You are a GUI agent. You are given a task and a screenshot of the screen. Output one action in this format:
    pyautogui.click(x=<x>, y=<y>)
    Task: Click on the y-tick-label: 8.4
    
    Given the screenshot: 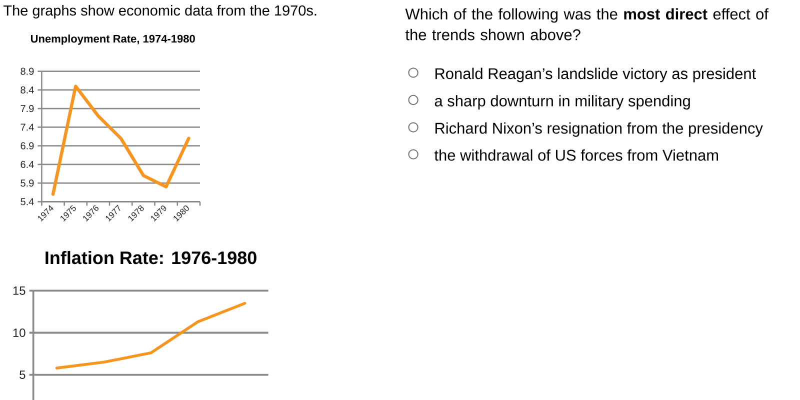 What is the action you would take?
    pyautogui.click(x=27, y=90)
    